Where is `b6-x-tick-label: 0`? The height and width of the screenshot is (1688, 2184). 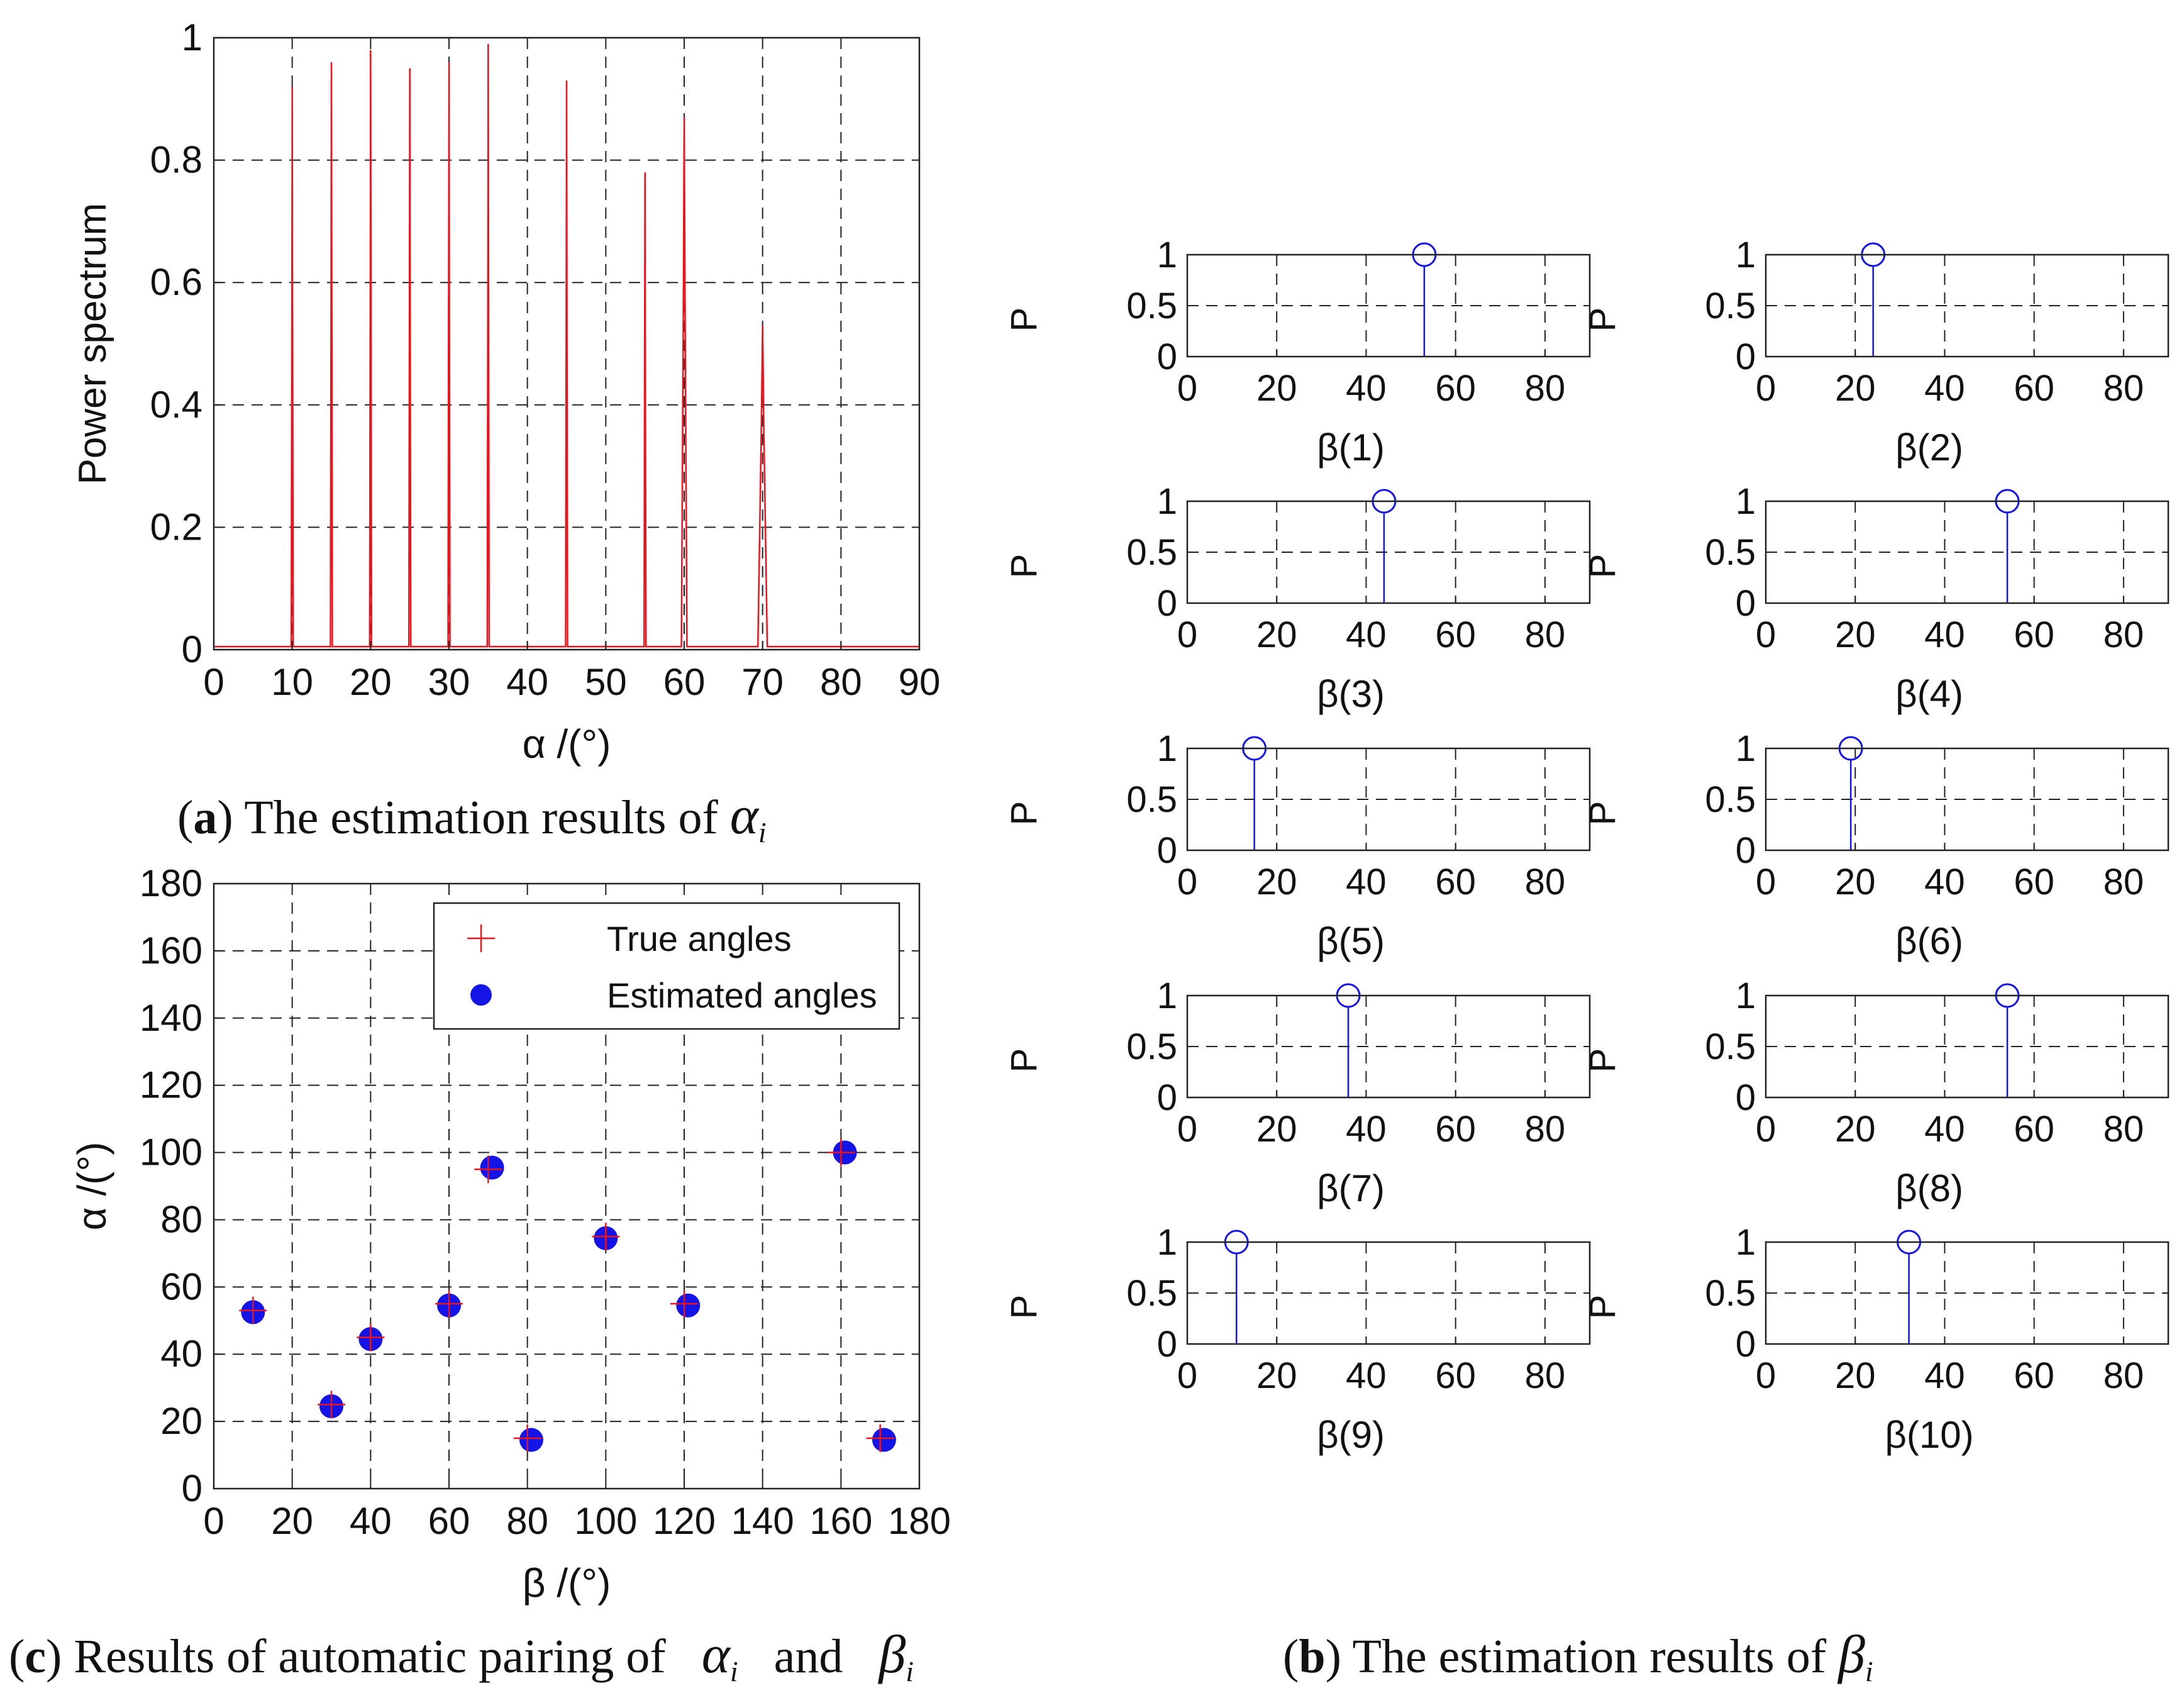 b6-x-tick-label: 0 is located at coordinates (1766, 882).